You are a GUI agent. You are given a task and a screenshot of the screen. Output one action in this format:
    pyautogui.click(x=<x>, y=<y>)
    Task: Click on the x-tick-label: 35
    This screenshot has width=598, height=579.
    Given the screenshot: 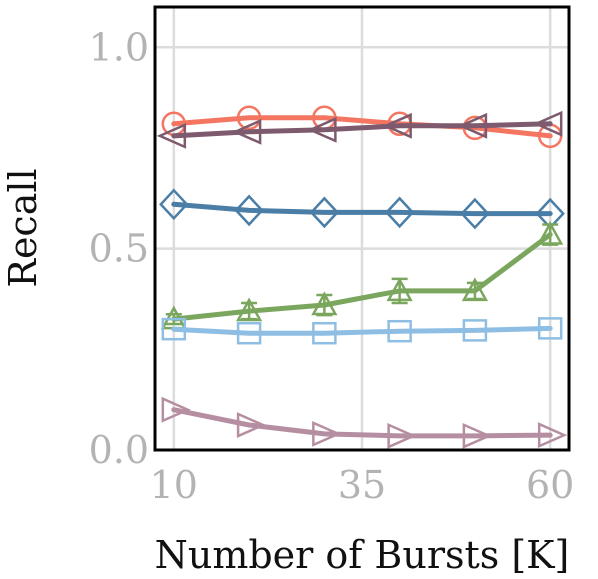 What is the action you would take?
    pyautogui.click(x=362, y=485)
    